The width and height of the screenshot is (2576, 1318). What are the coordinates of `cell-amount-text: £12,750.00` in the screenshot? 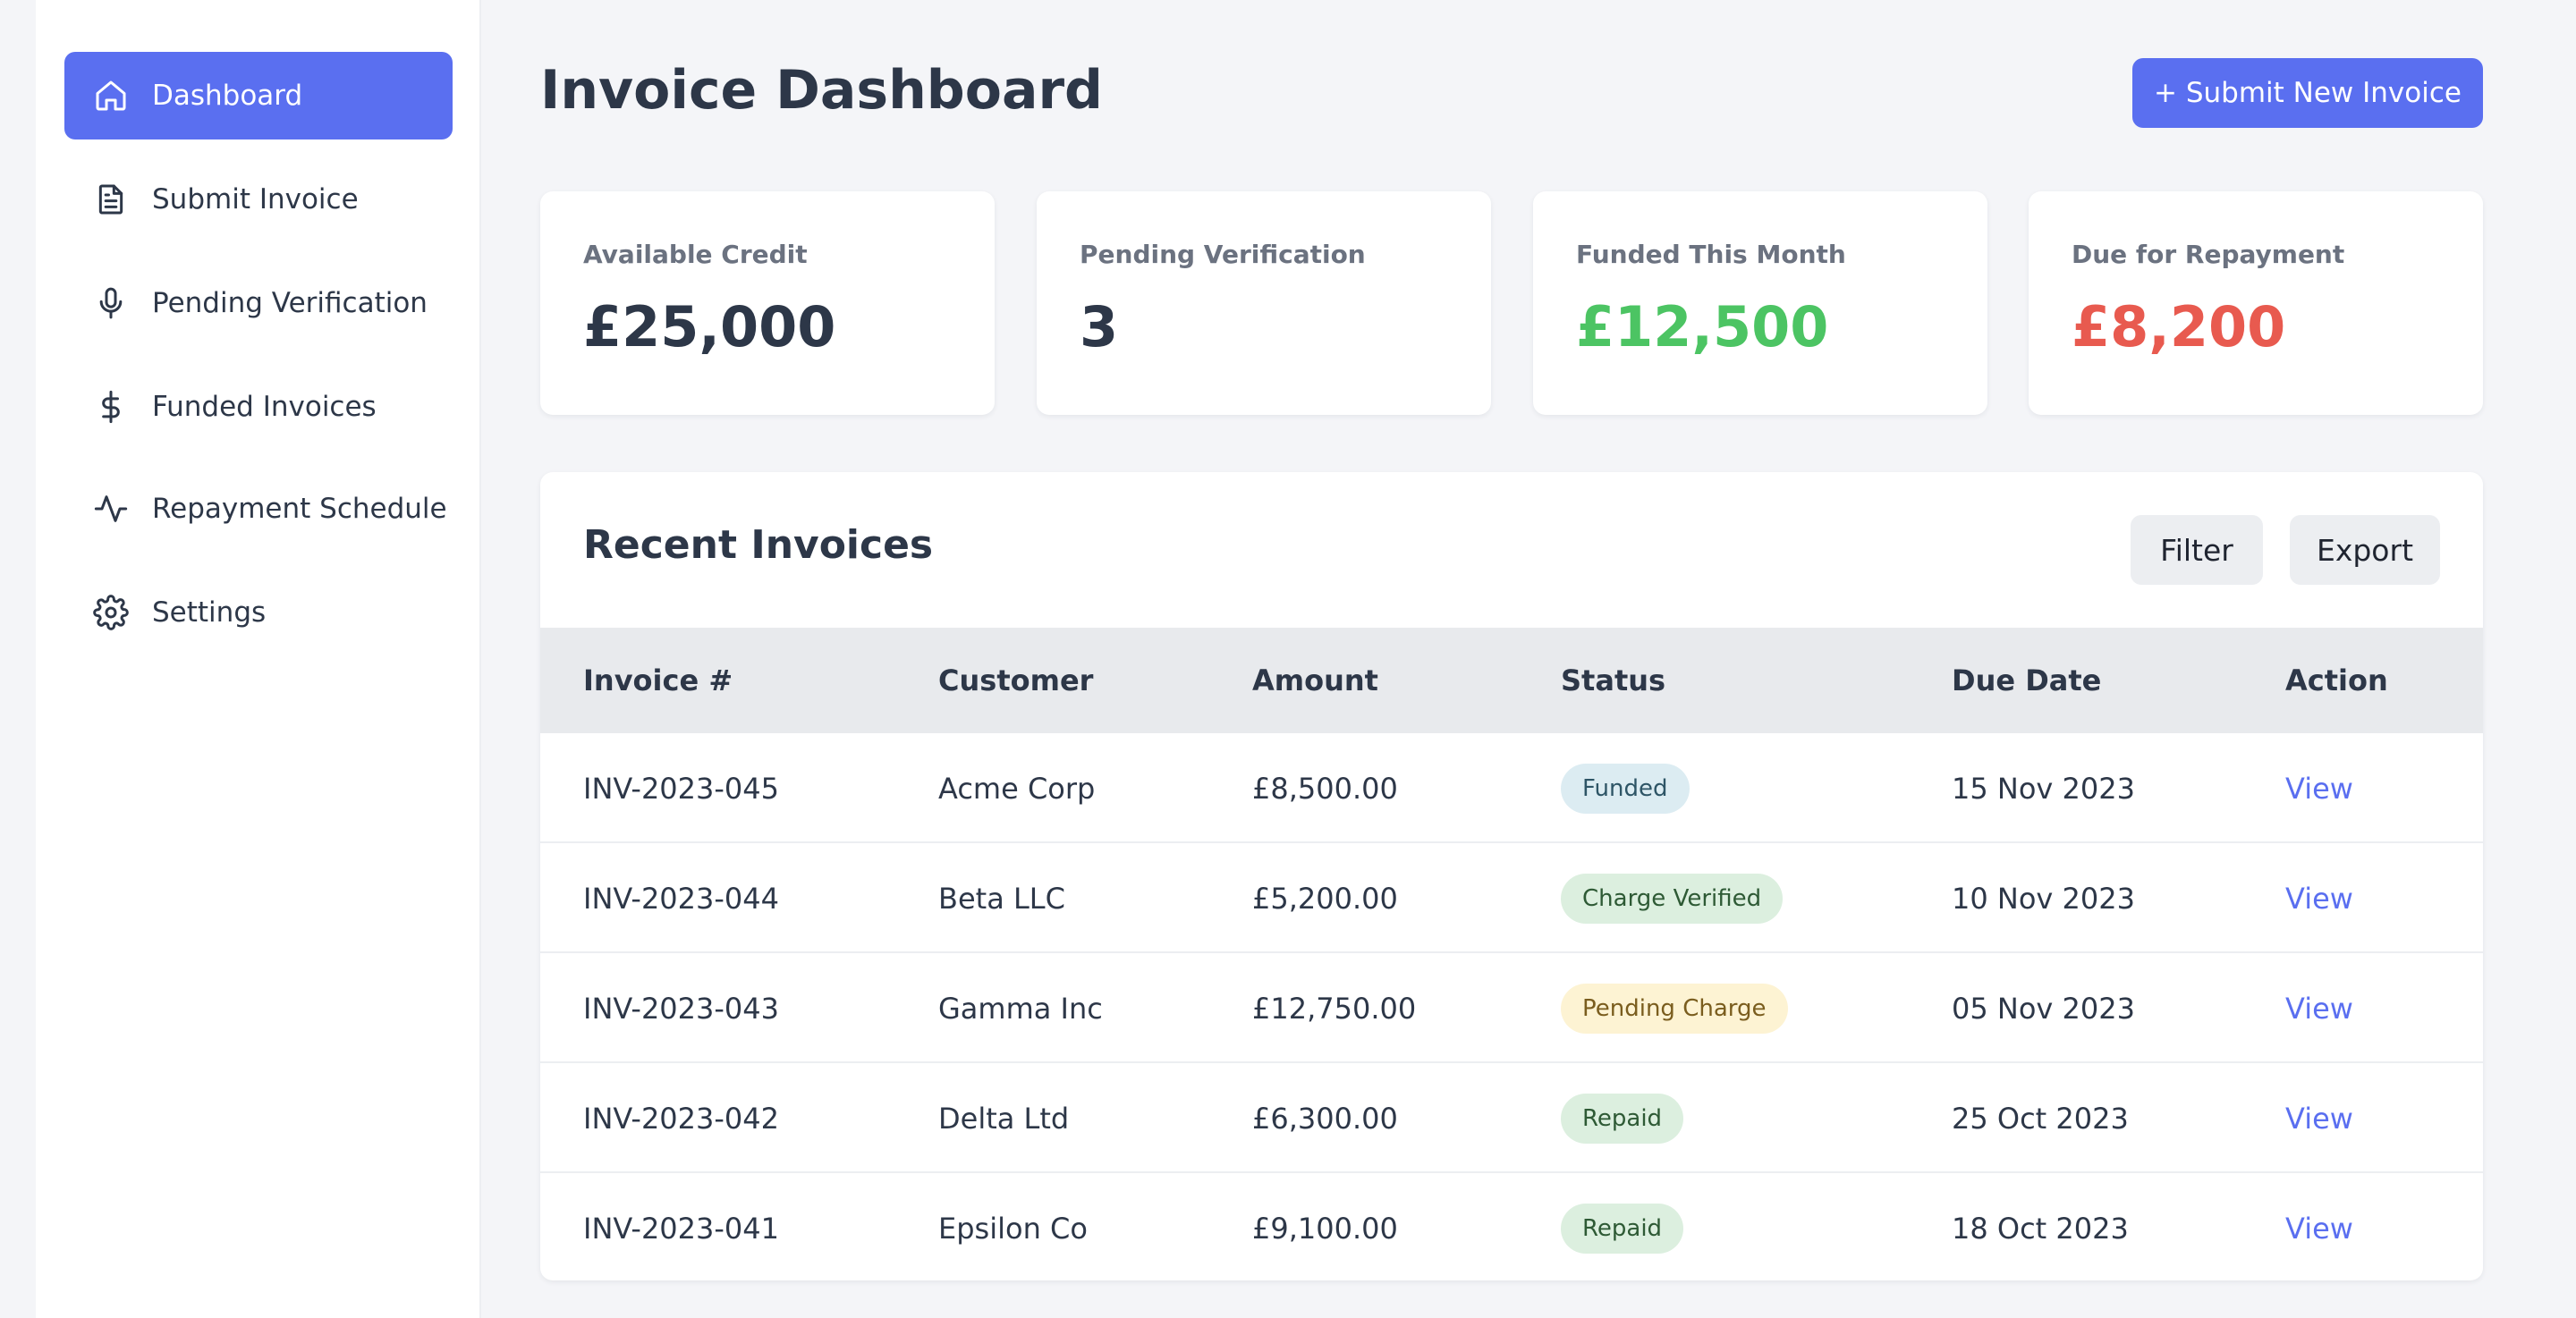 It's located at (1334, 1009).